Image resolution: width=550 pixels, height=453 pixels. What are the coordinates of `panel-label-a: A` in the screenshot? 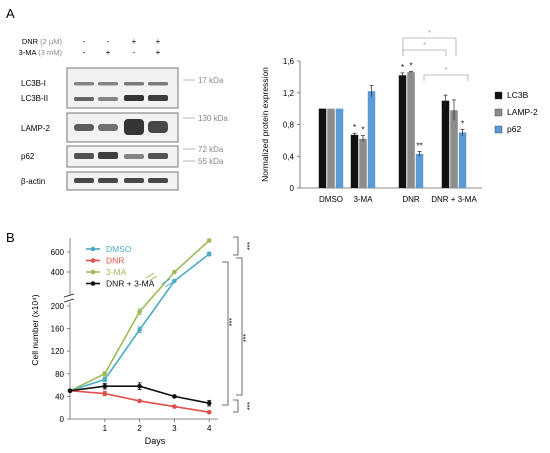 It's located at (10, 13).